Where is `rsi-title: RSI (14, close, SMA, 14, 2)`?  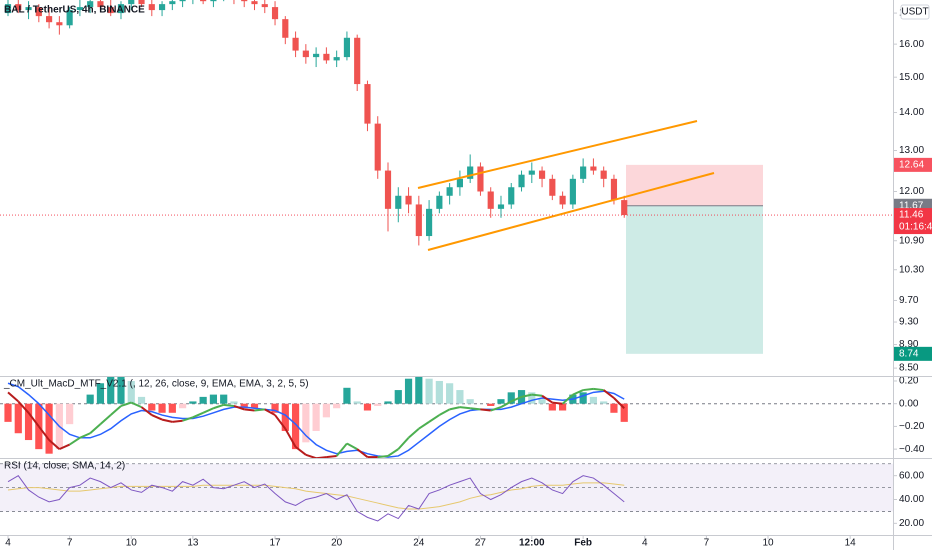 rsi-title: RSI (14, close, SMA, 14, 2) is located at coordinates (64, 466).